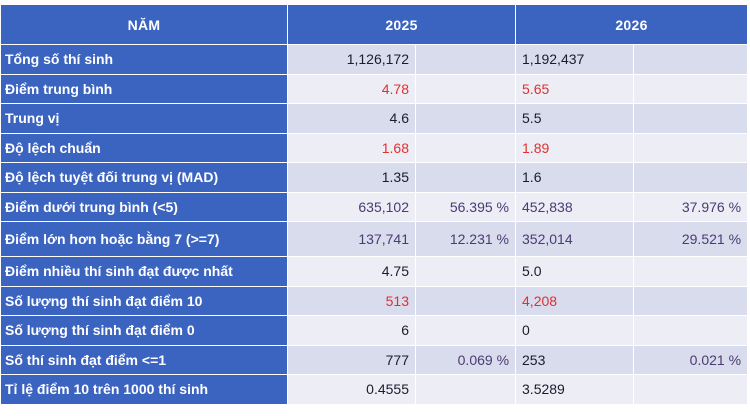 This screenshot has width=750, height=416. What do you see at coordinates (144, 300) in the screenshot?
I see `row-label: Số lượng thí sinh đạt điểm 10` at bounding box center [144, 300].